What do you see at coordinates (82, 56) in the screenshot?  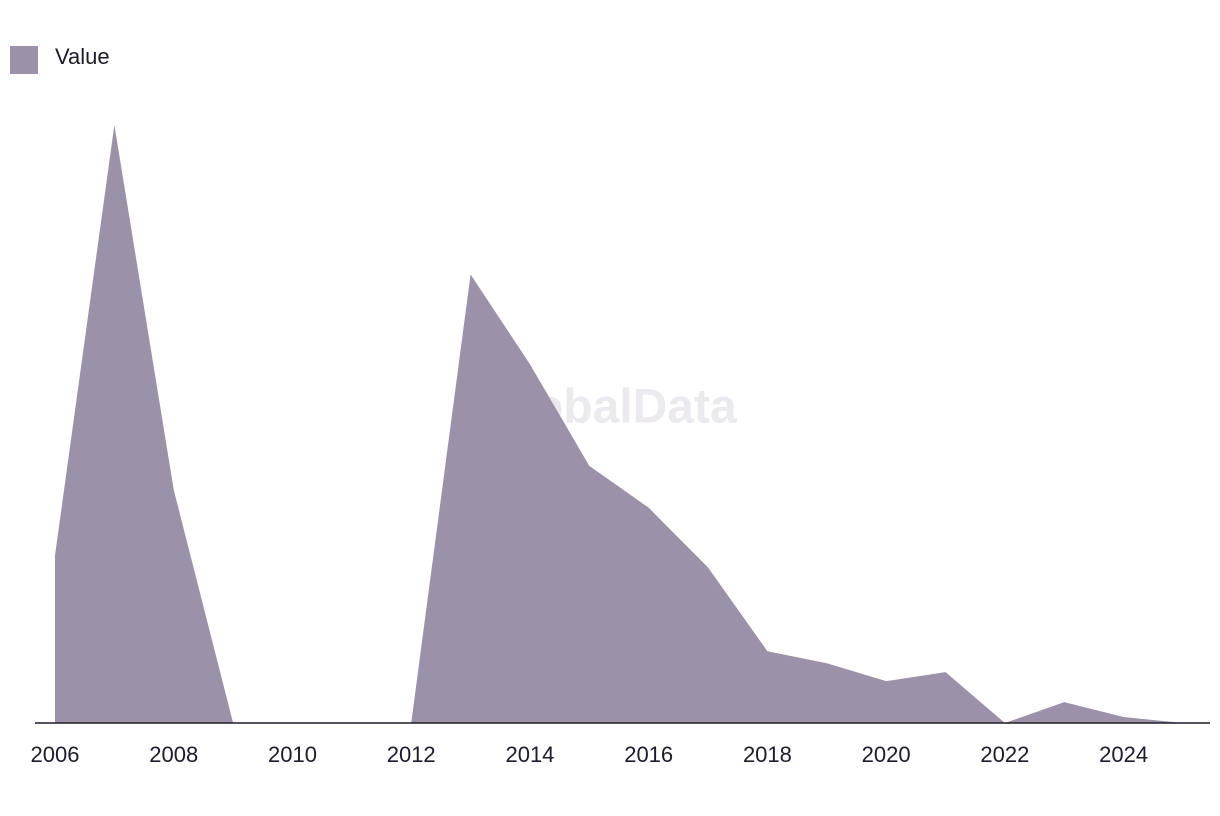 I see `legend-label: Value` at bounding box center [82, 56].